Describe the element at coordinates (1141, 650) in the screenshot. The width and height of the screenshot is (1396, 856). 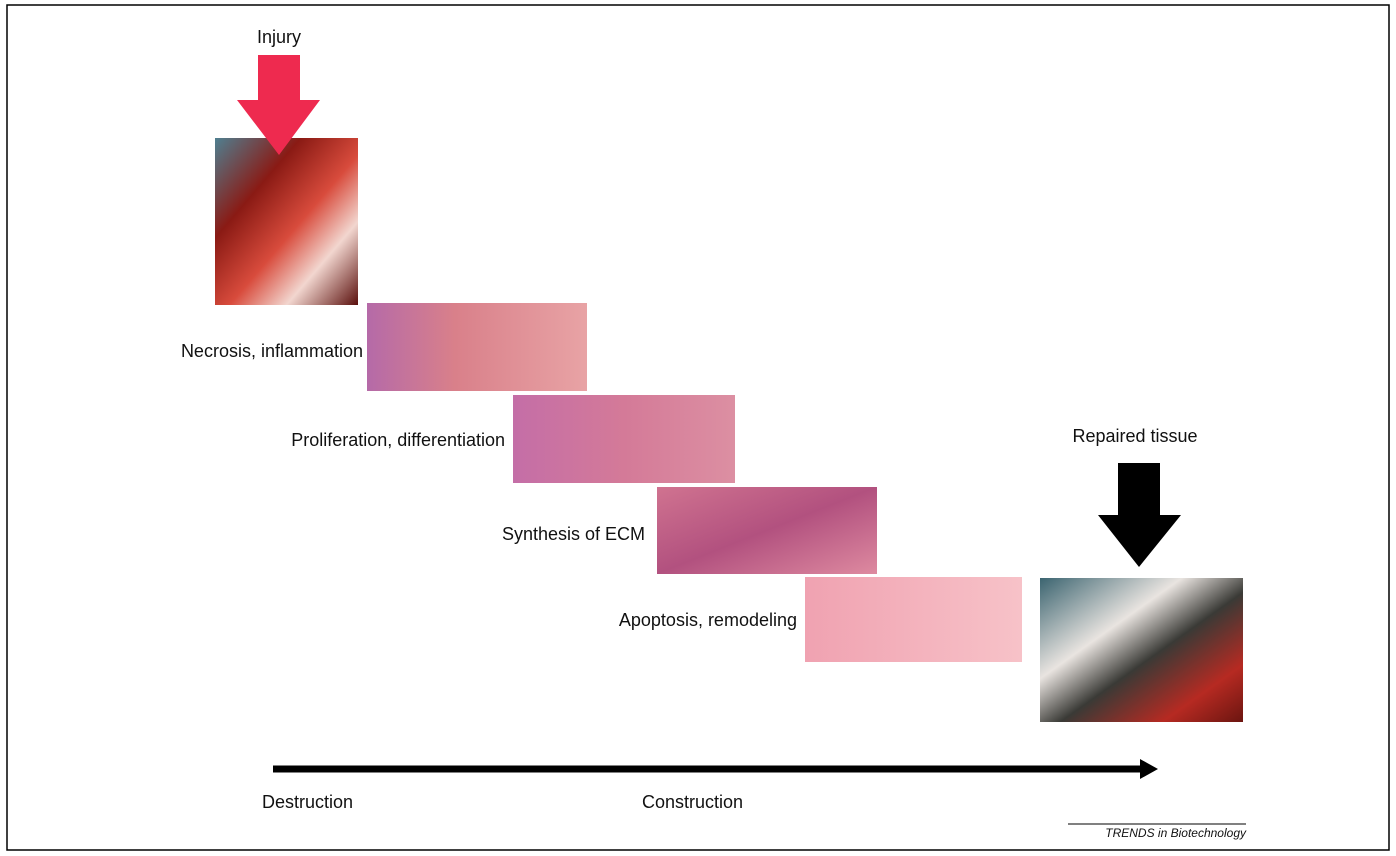
I see `repaired-photo` at that location.